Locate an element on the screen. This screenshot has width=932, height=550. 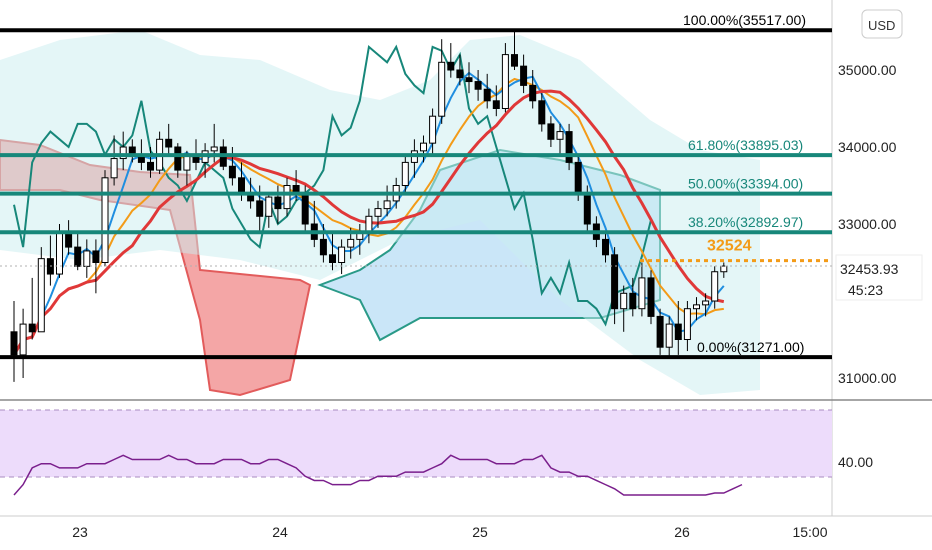
time-tick-label: 24 is located at coordinates (280, 532).